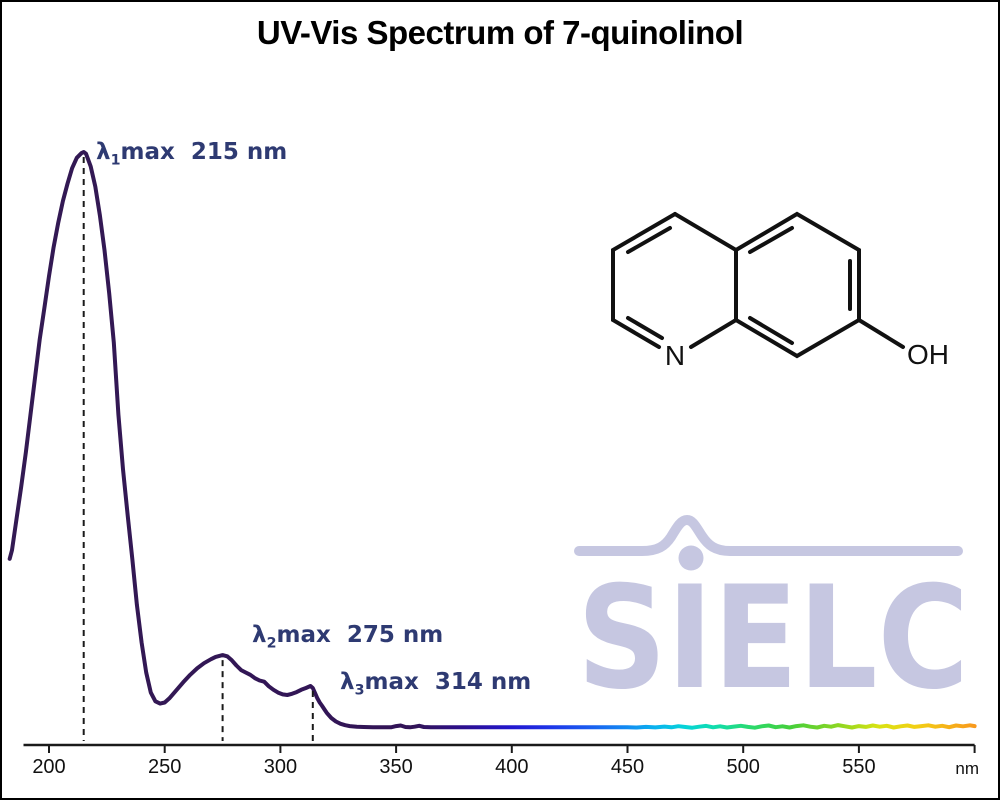  Describe the element at coordinates (359, 690) in the screenshot. I see `lambda-subscript: 3` at that location.